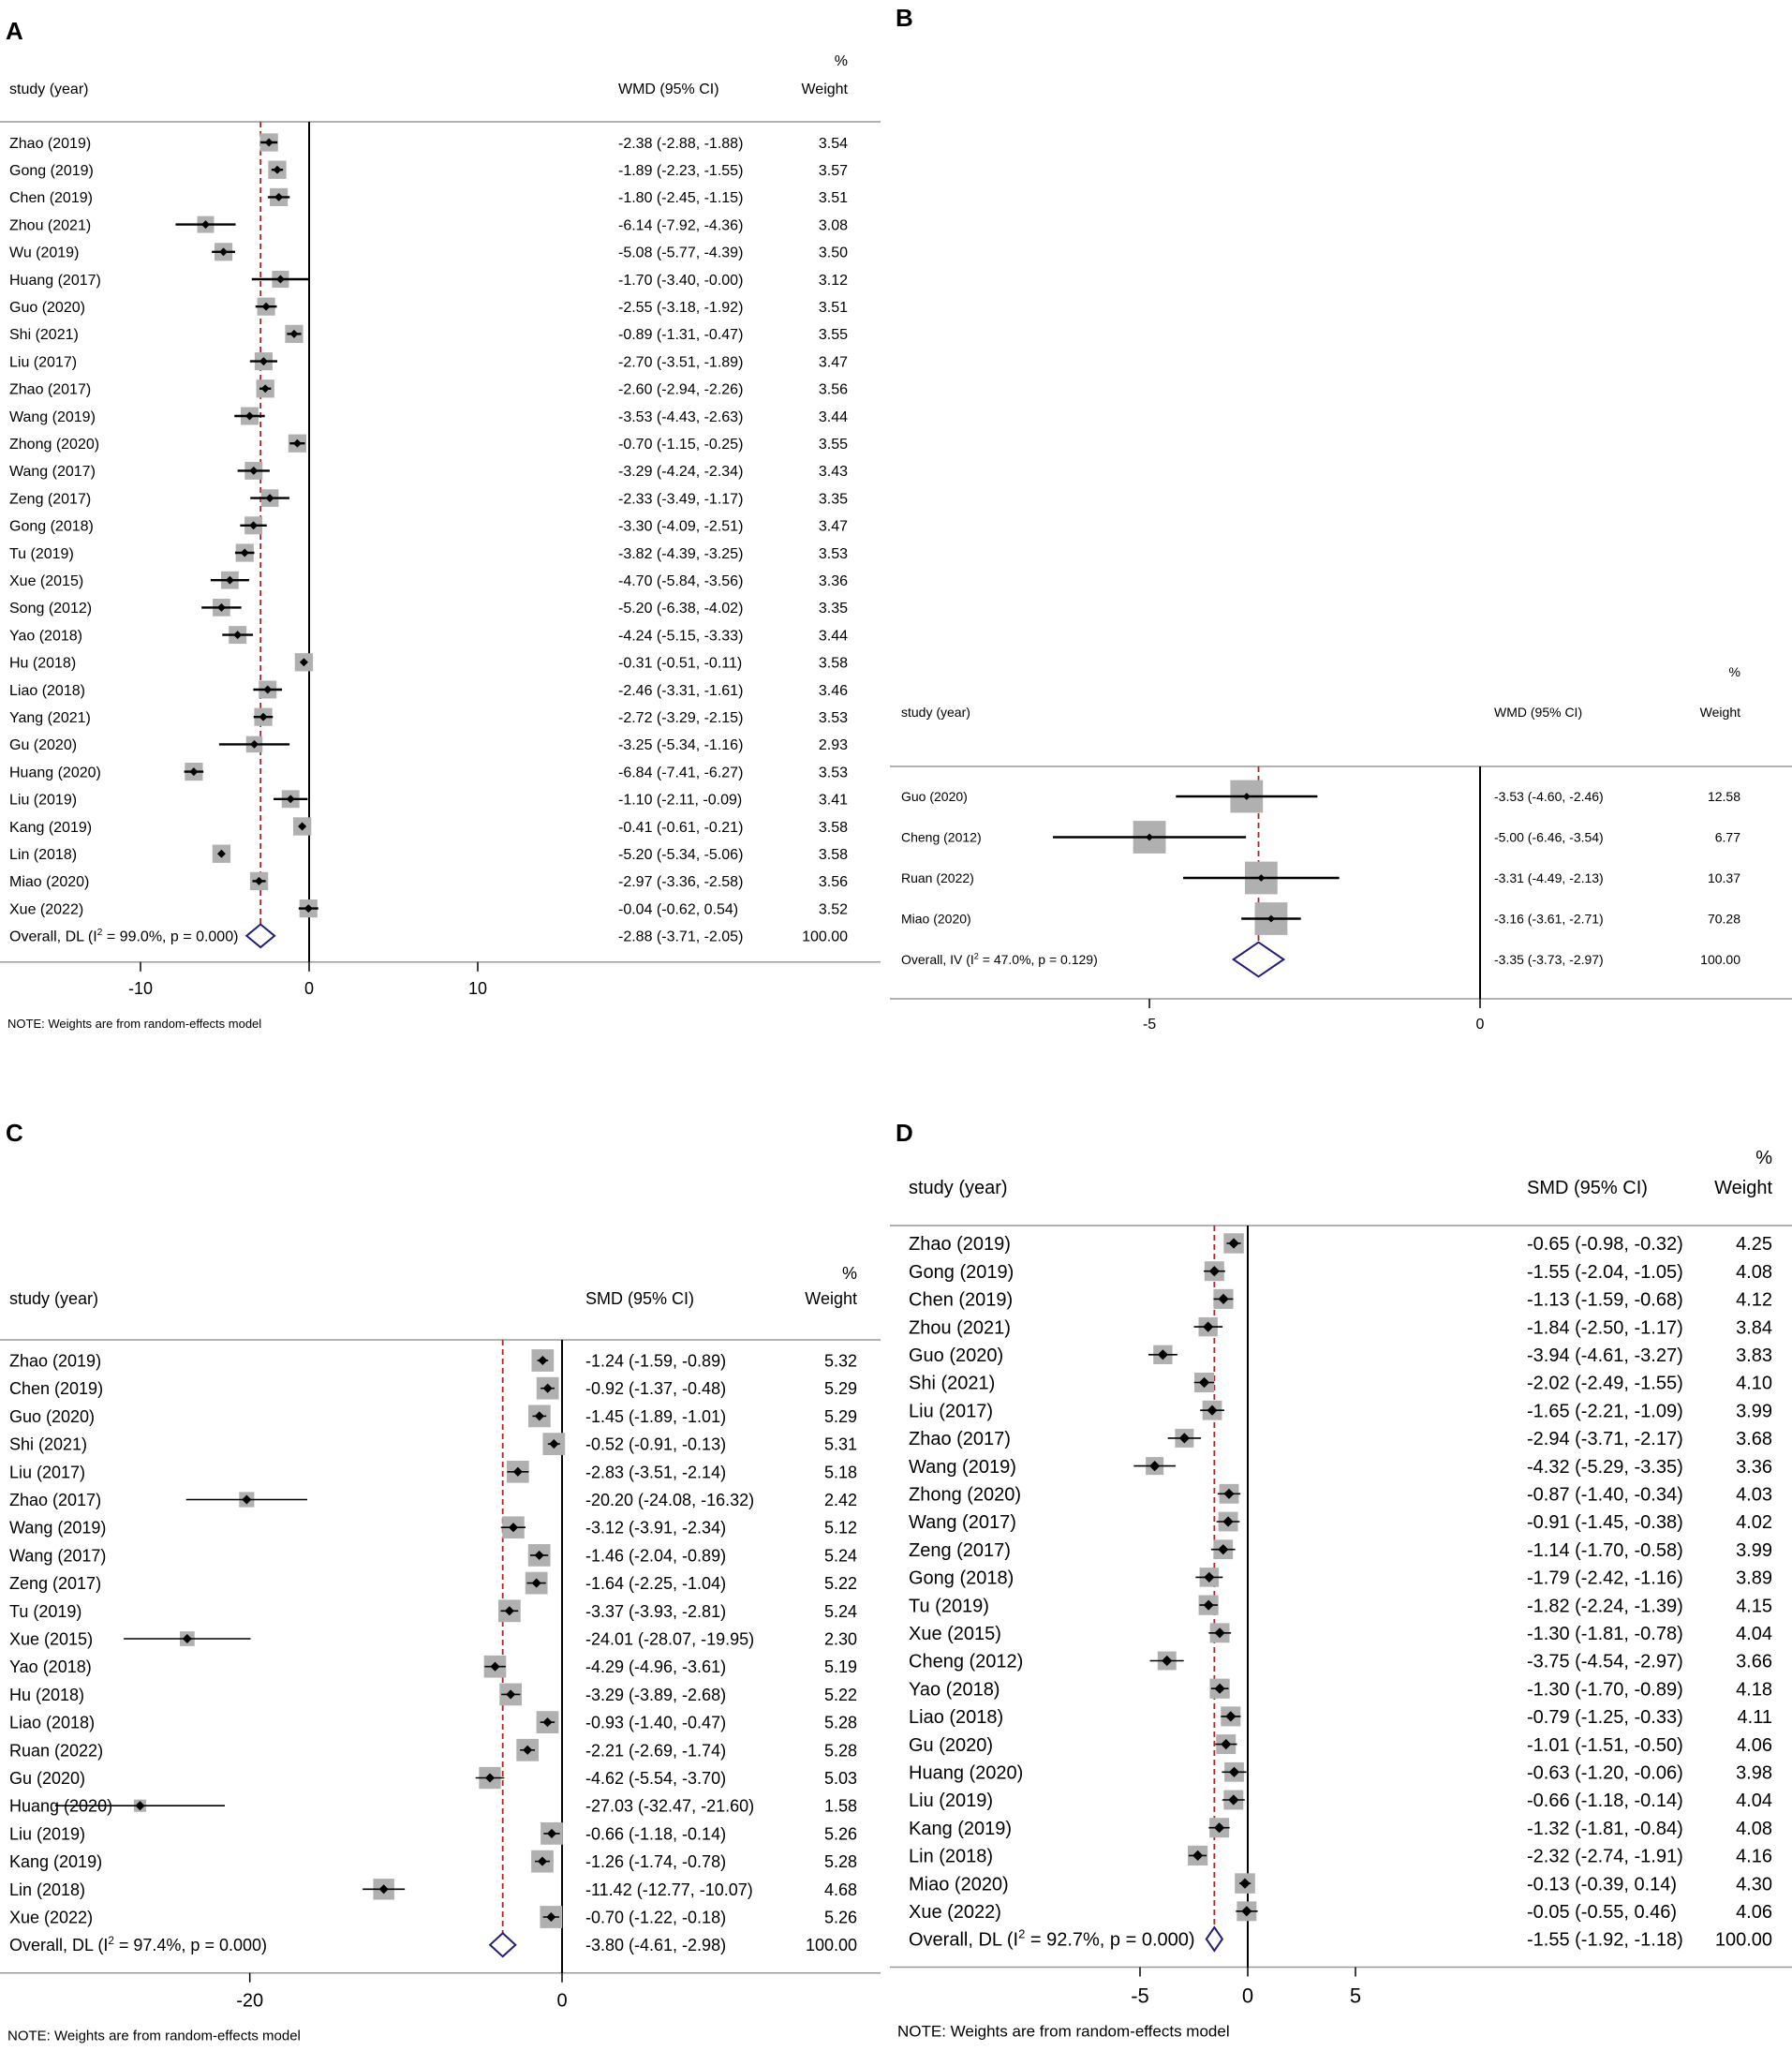 Image resolution: width=1792 pixels, height=2051 pixels. Describe the element at coordinates (51, 1638) in the screenshot. I see `study-label: Xue (2015)` at that location.